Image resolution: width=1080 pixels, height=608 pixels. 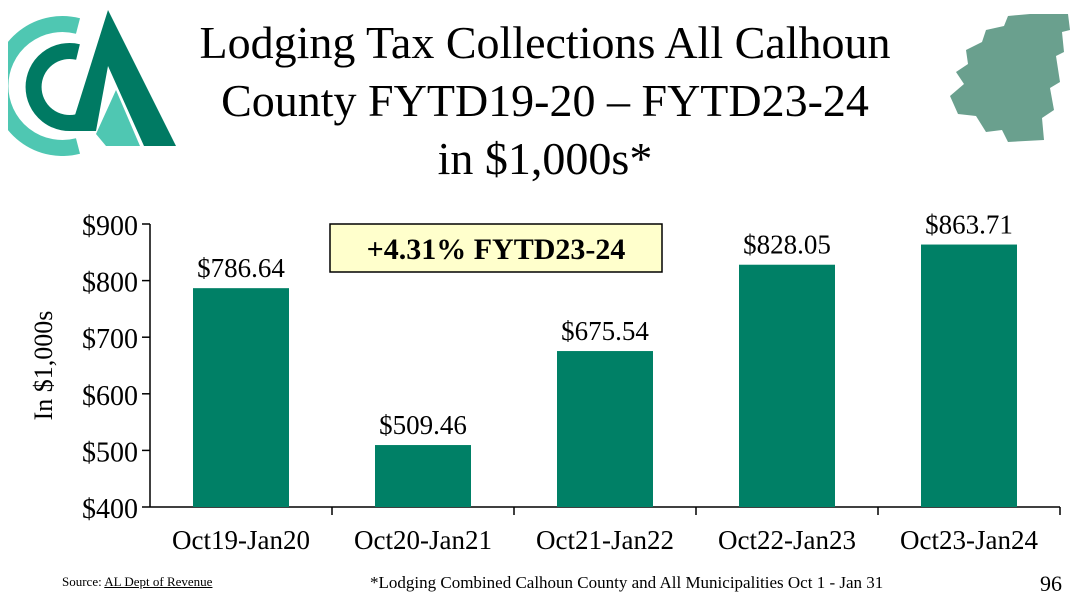 What do you see at coordinates (241, 268) in the screenshot?
I see `data-label: $786.64` at bounding box center [241, 268].